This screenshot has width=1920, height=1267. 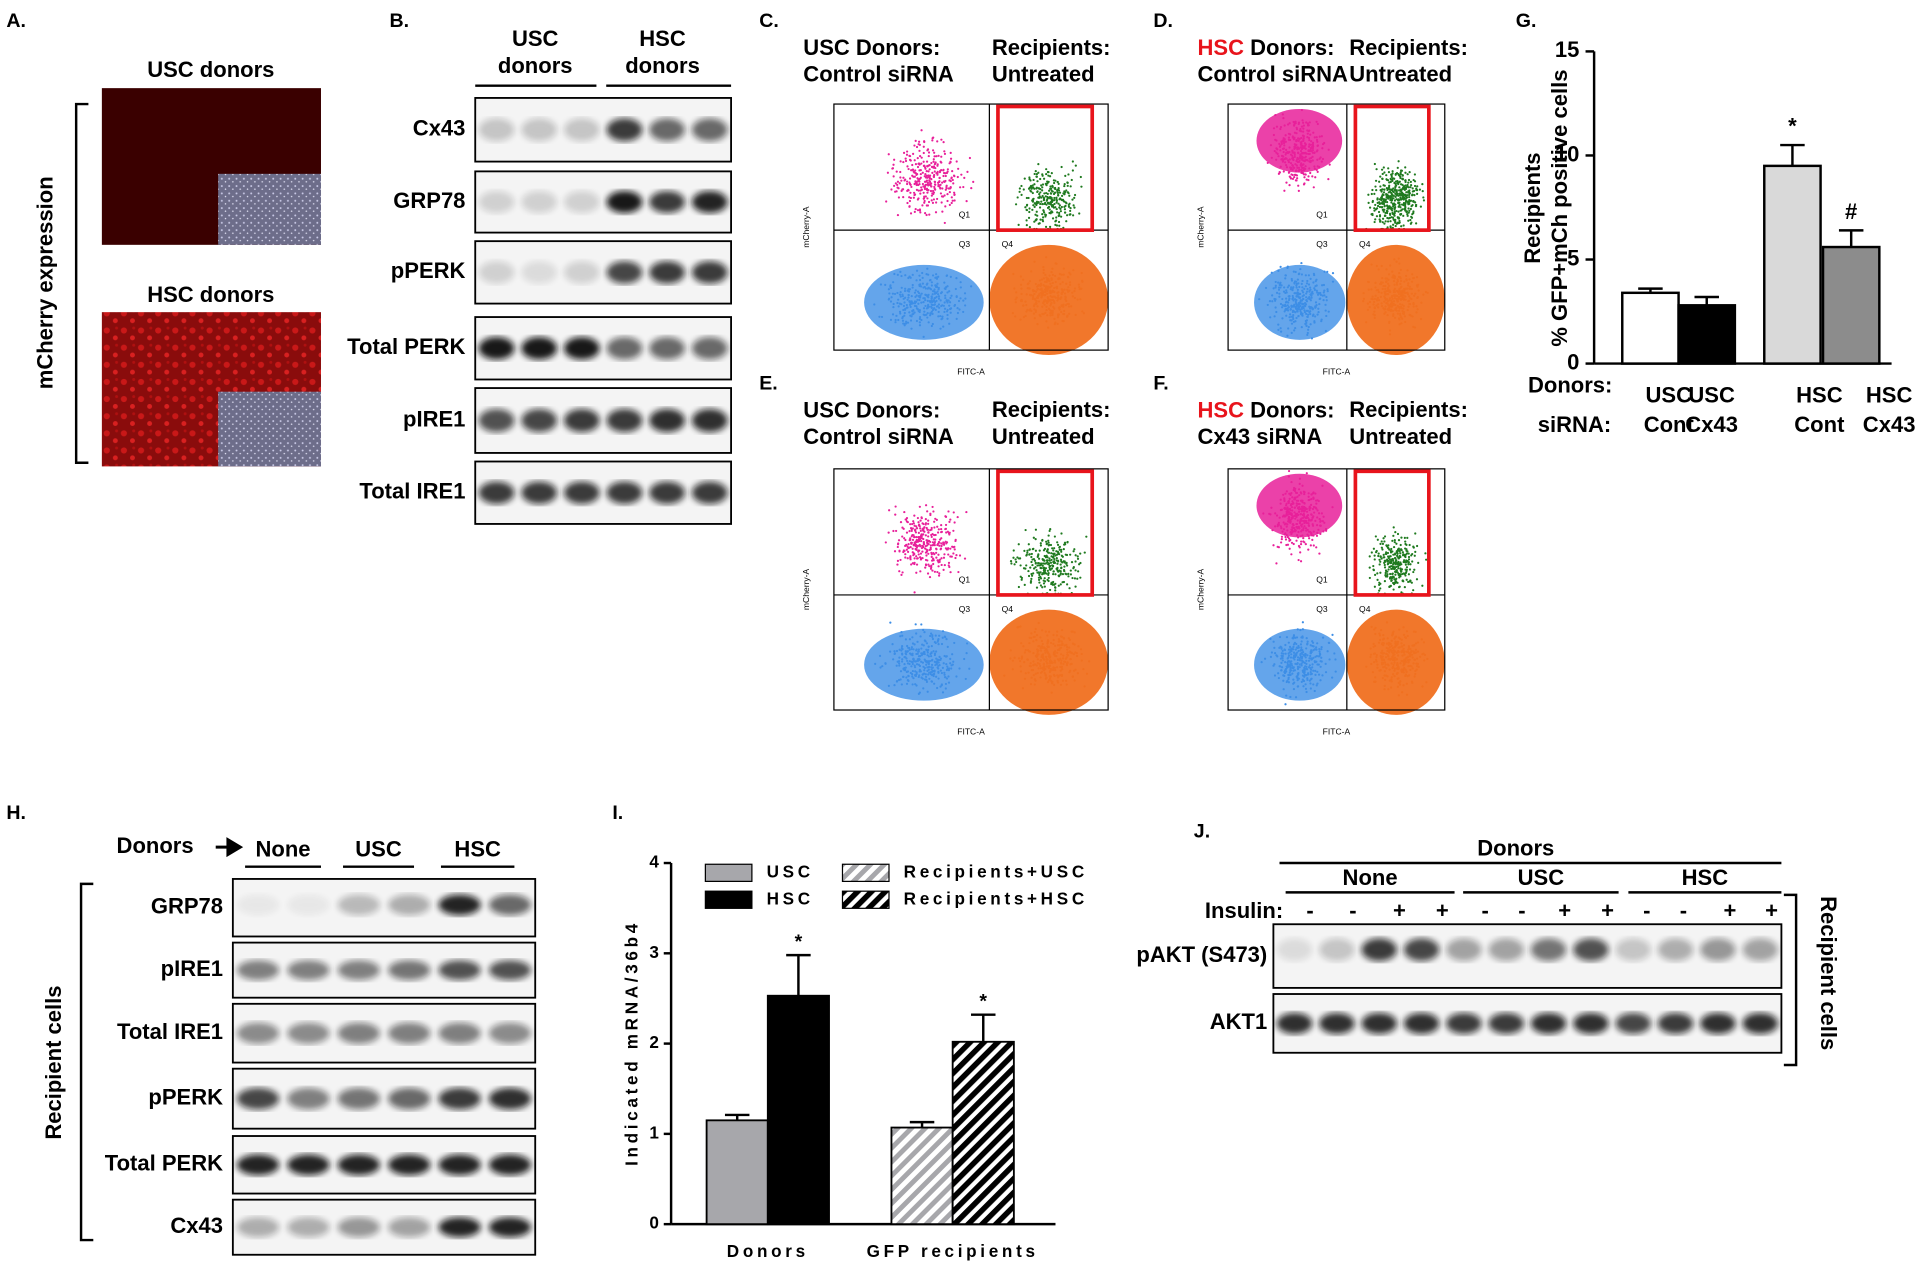 I want to click on flow-title: Control siRNA, so click(x=1272, y=74).